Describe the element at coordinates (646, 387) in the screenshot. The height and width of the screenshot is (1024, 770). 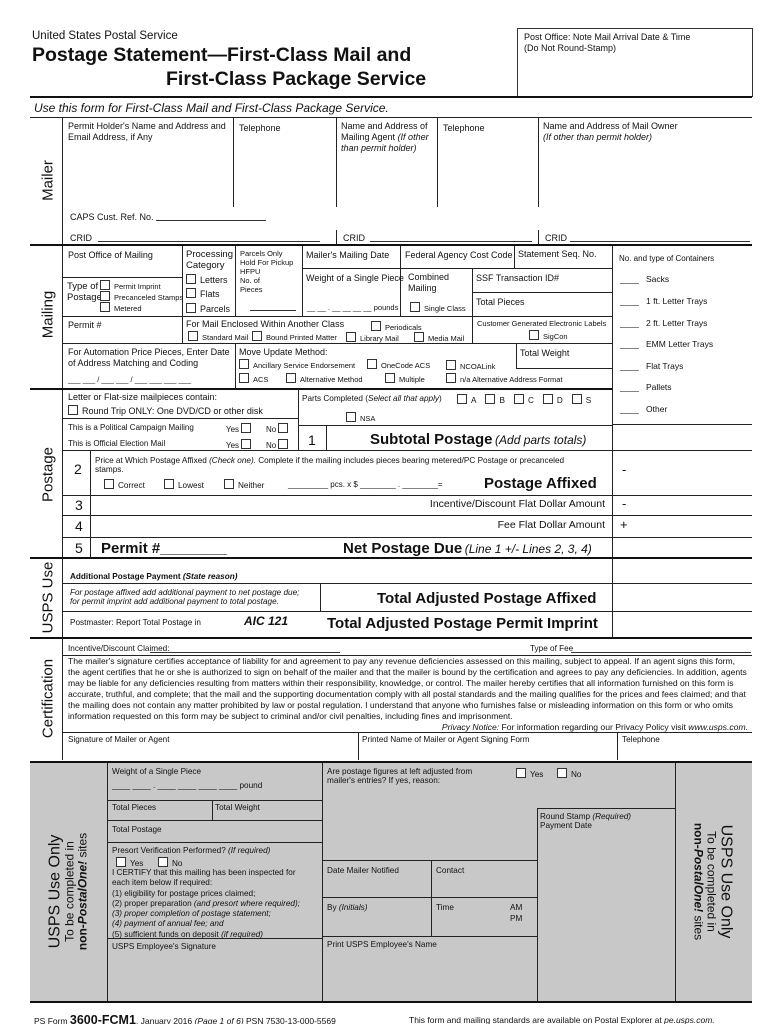
I see `container-item: ____ Pallets` at that location.